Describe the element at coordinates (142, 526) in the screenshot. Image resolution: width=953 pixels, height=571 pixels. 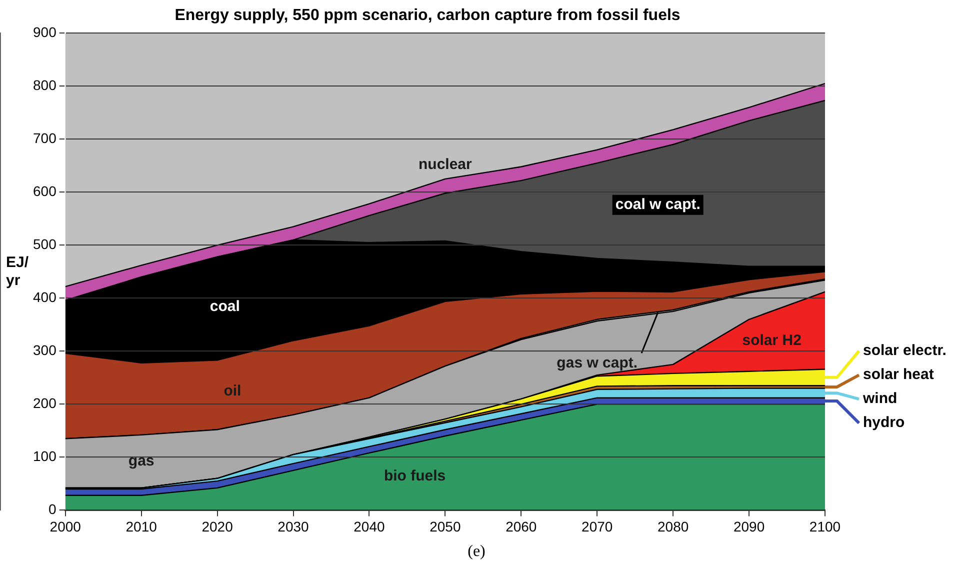
I see `x-tick-label: 2010` at that location.